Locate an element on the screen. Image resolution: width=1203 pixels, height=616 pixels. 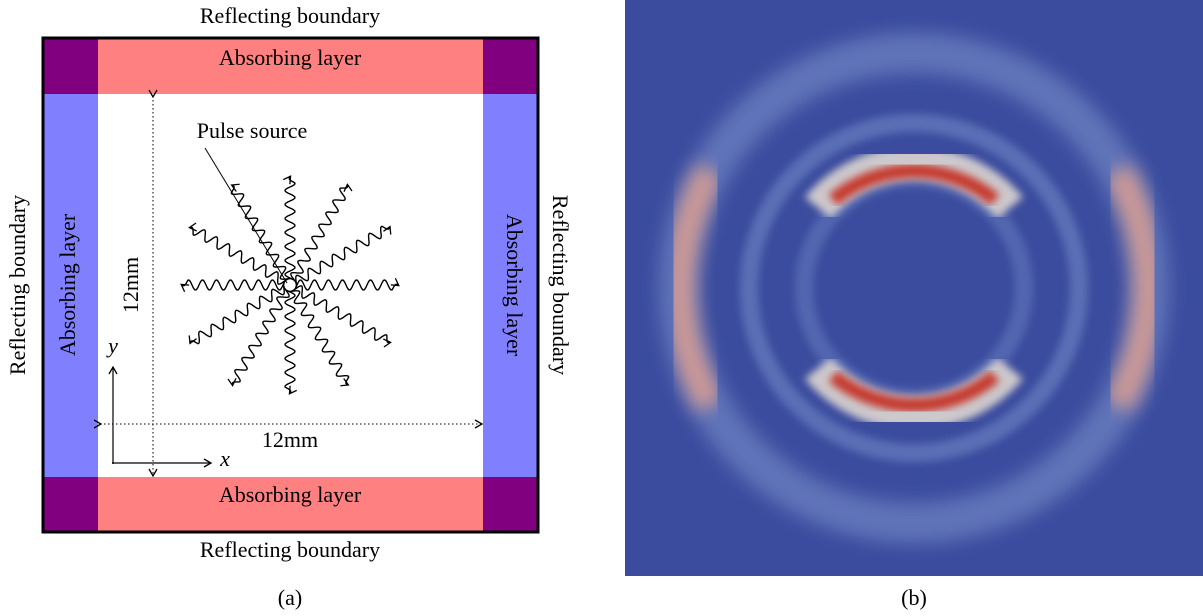
leader-line is located at coordinates (246, 215).